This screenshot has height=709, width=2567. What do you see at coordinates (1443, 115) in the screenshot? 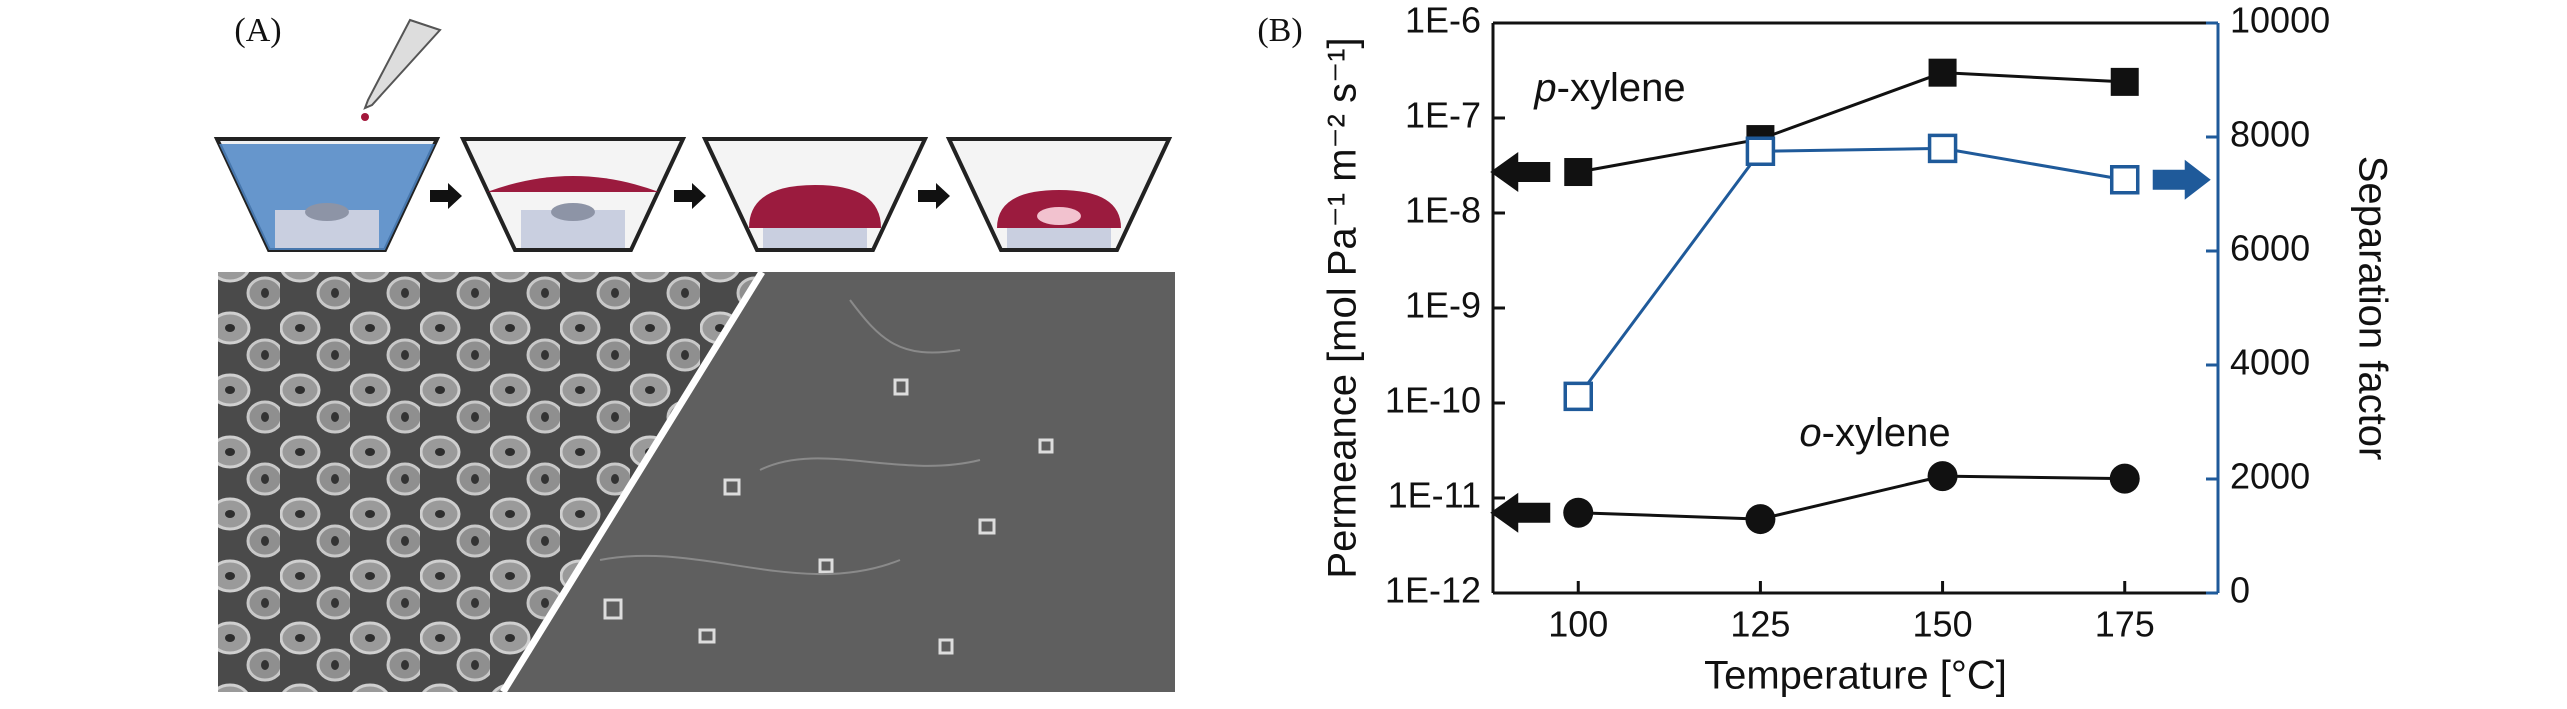
I see `y-tick-label: 1E-7` at bounding box center [1443, 115].